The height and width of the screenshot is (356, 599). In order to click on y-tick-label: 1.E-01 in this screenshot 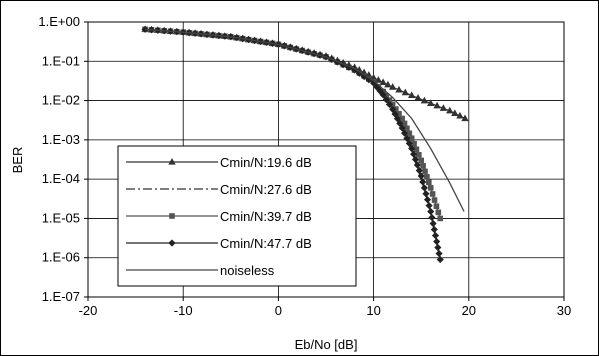, I will do `click(61, 60)`.